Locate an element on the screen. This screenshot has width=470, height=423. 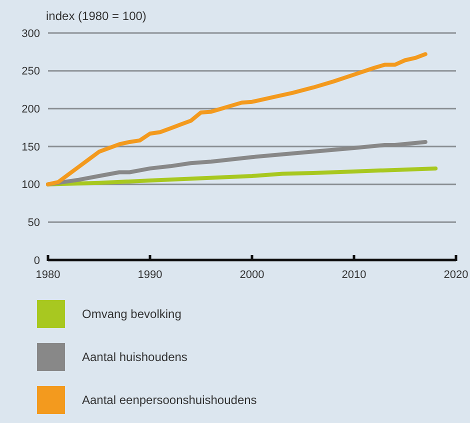
legend-label: Omvang bevolking is located at coordinates (132, 314).